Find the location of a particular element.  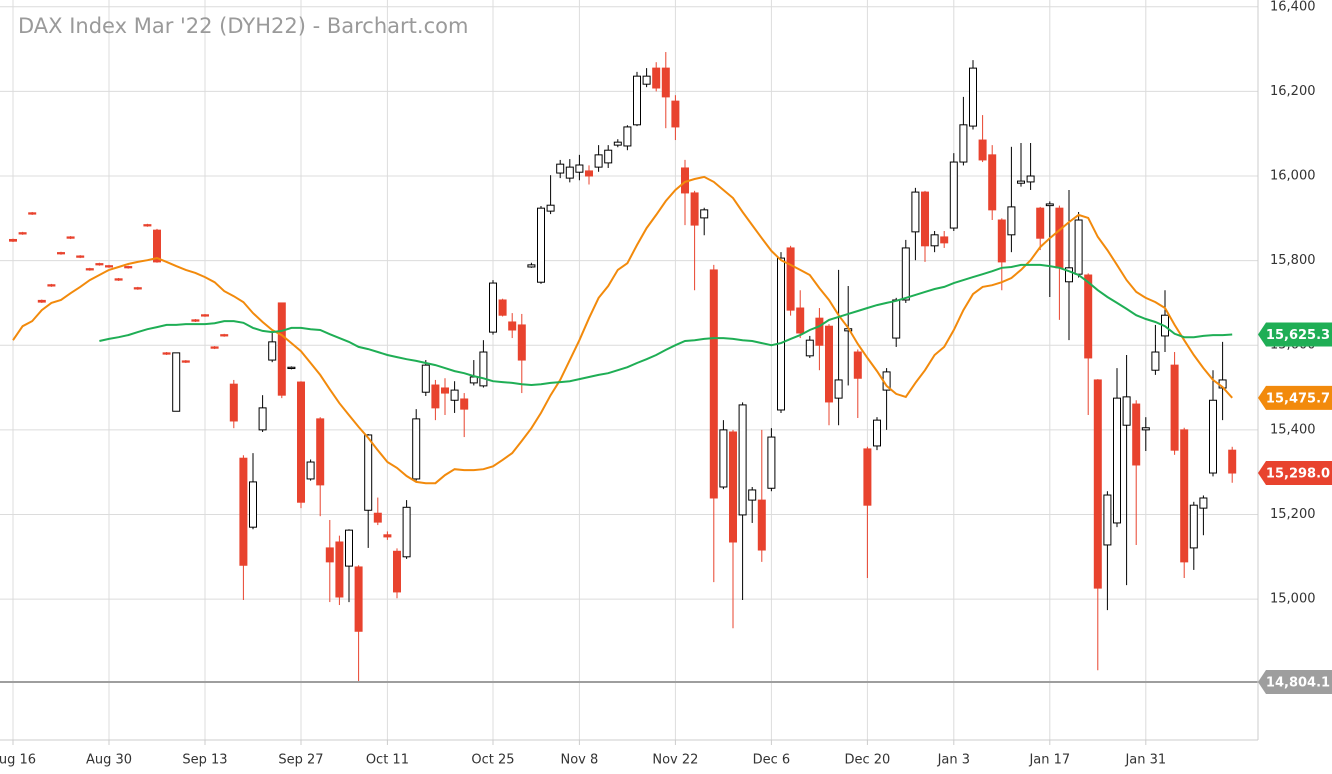

x-tick-label: Nov 22 is located at coordinates (675, 760).